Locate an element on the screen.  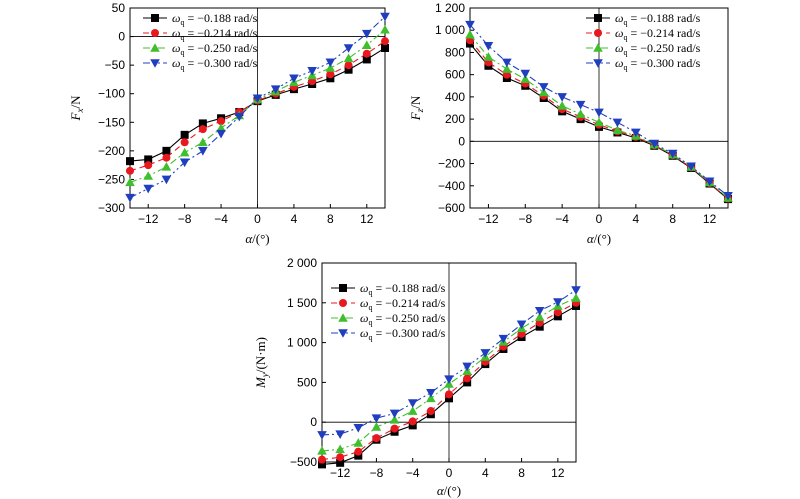
y-tick-label: −50 is located at coordinates (115, 65).